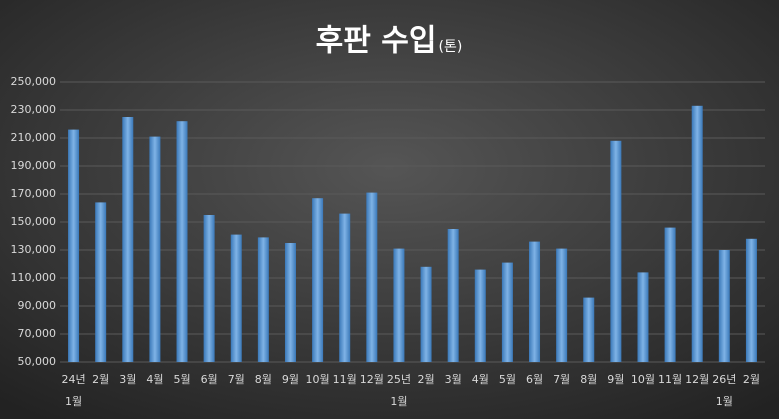  Describe the element at coordinates (34, 165) in the screenshot. I see `y-tick-label: 190,000` at that location.